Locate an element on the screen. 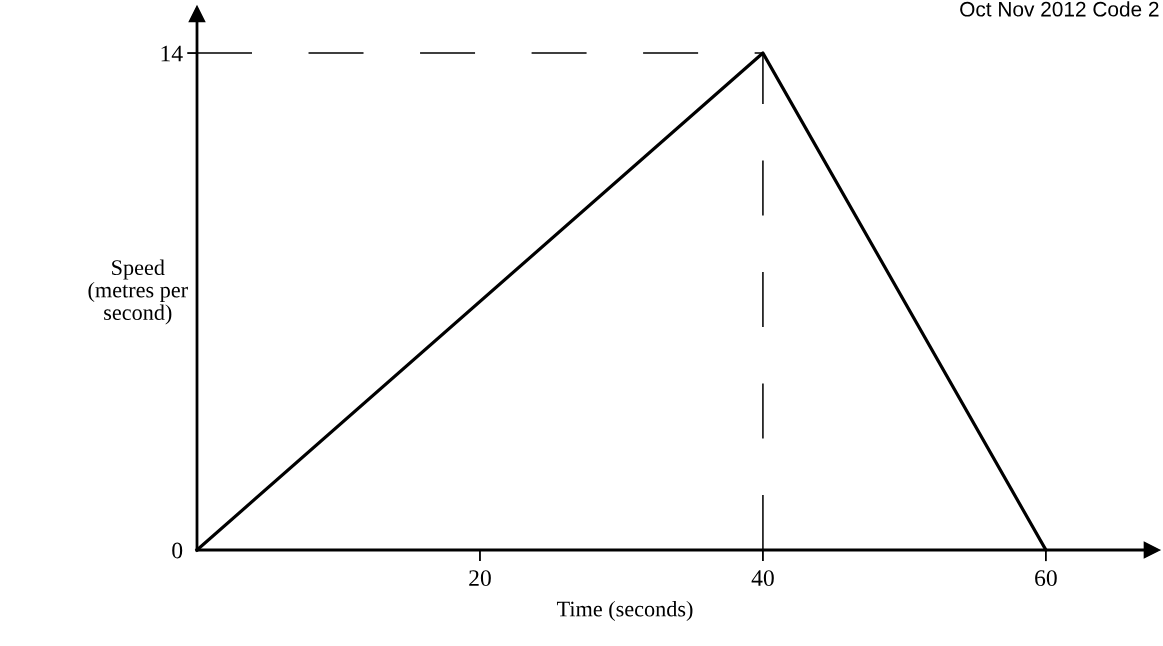 The height and width of the screenshot is (646, 1163). x-tick-label: 60 is located at coordinates (1046, 578).